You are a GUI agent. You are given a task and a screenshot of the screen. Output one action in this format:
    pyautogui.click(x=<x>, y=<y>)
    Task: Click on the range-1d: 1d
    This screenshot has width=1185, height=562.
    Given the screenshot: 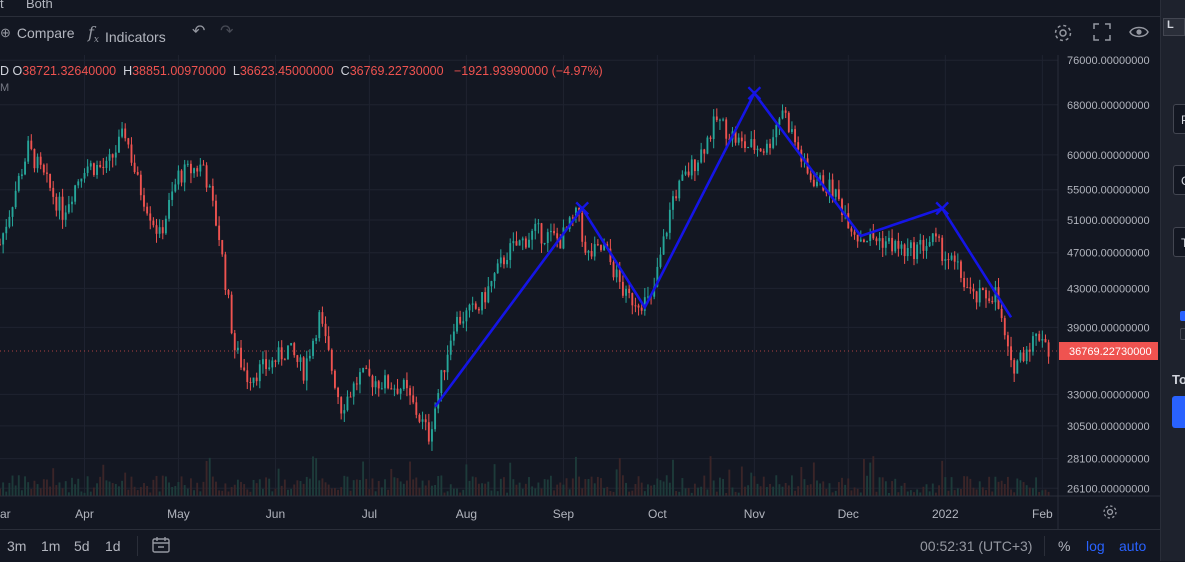 What is the action you would take?
    pyautogui.click(x=113, y=546)
    